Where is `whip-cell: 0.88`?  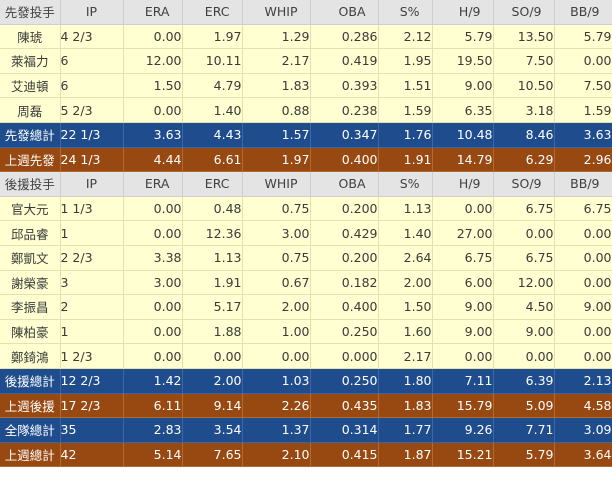 whip-cell: 0.88 is located at coordinates (276, 110).